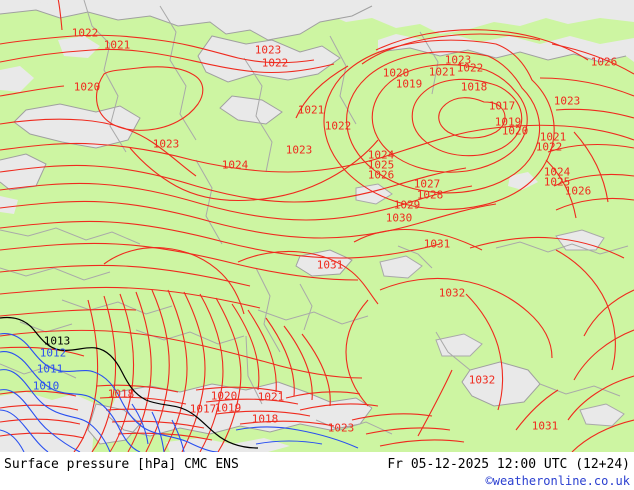 This screenshot has height=490, width=634. I want to click on copyright-label: ©weatheronline.co.uk, so click(558, 481).